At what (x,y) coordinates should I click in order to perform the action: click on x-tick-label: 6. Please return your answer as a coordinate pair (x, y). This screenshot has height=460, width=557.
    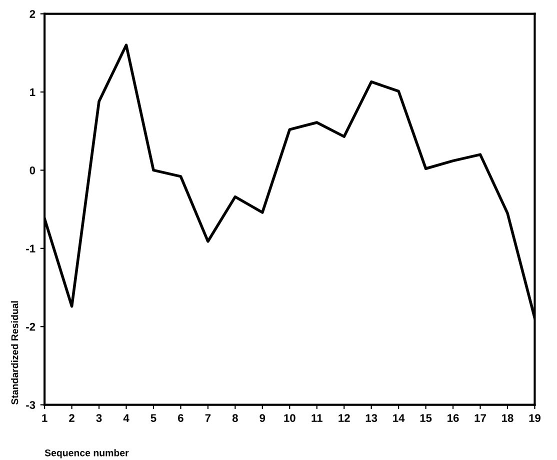
    Looking at the image, I should click on (181, 418).